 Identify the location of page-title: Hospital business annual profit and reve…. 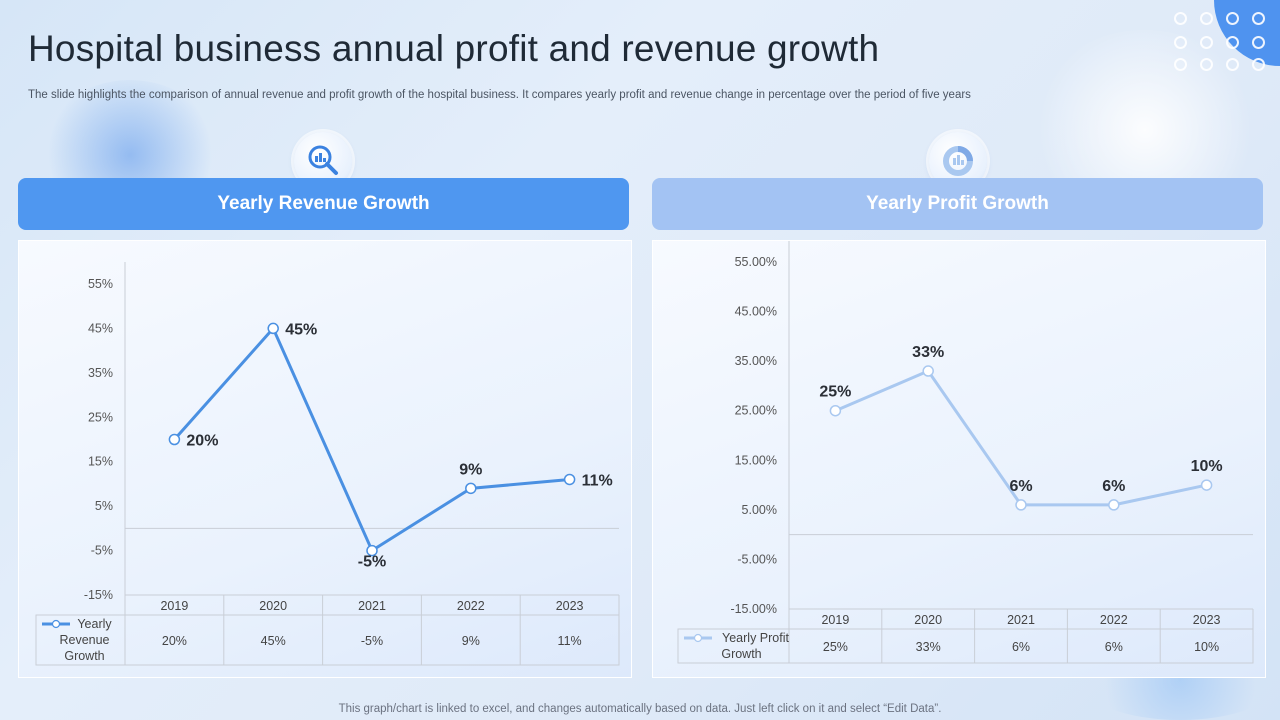
(454, 48).